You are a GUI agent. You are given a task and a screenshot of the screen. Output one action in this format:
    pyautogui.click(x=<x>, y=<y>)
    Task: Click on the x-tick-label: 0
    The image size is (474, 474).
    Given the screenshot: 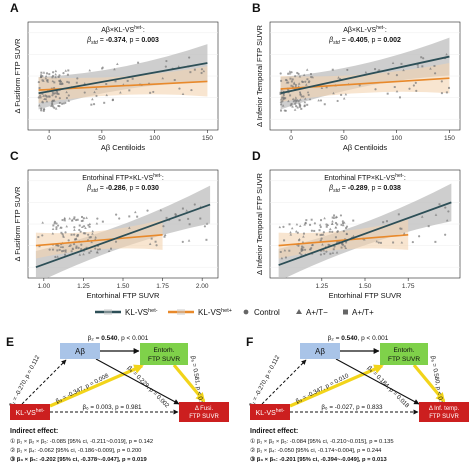 What is the action you would take?
    pyautogui.click(x=49, y=138)
    